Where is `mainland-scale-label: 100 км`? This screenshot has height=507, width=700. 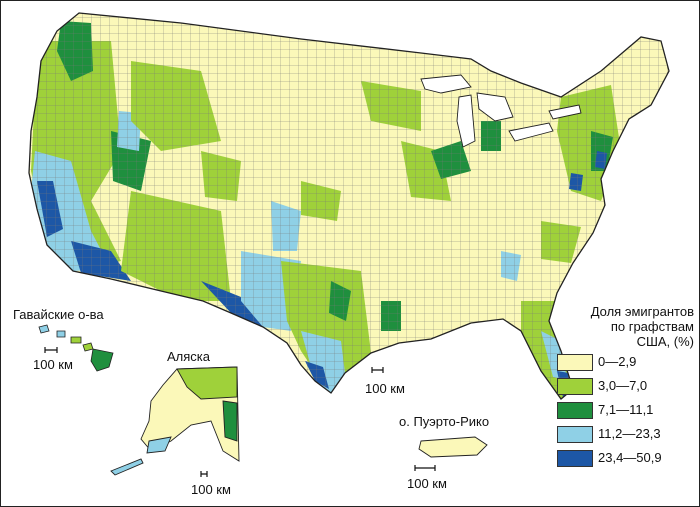 mainland-scale-label: 100 км is located at coordinates (385, 388).